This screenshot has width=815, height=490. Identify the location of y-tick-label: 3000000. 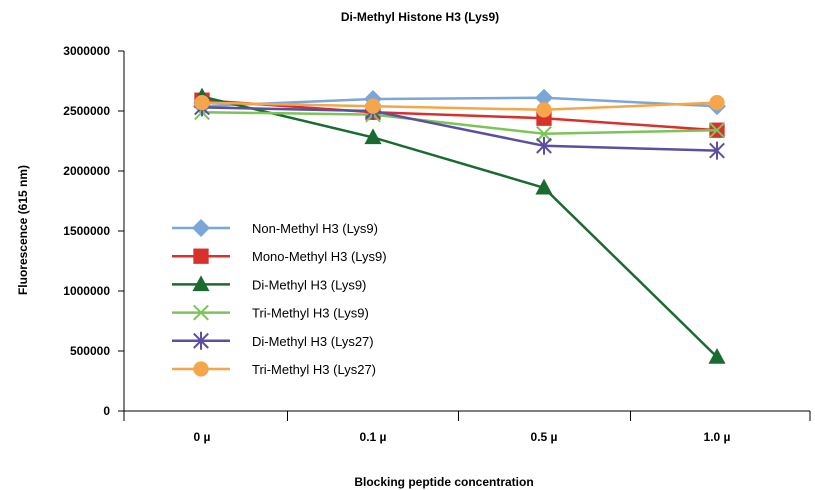
(86, 51).